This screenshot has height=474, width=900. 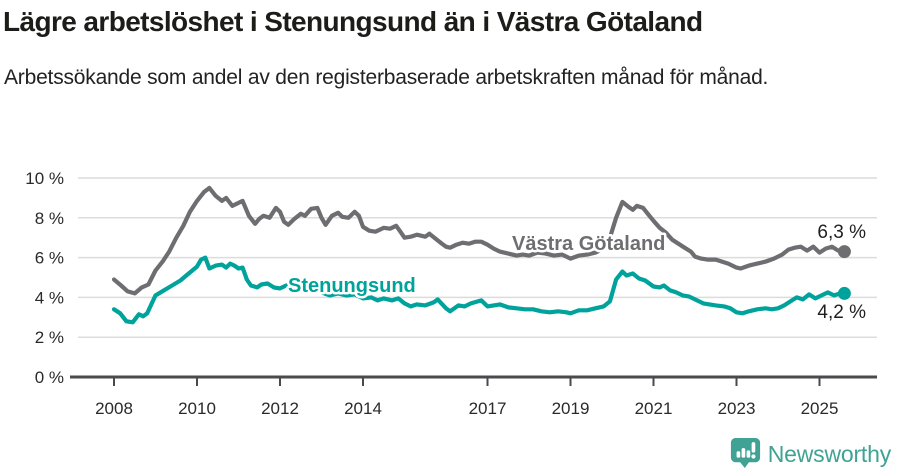 What do you see at coordinates (820, 408) in the screenshot?
I see `x-tick-label: 2025` at bounding box center [820, 408].